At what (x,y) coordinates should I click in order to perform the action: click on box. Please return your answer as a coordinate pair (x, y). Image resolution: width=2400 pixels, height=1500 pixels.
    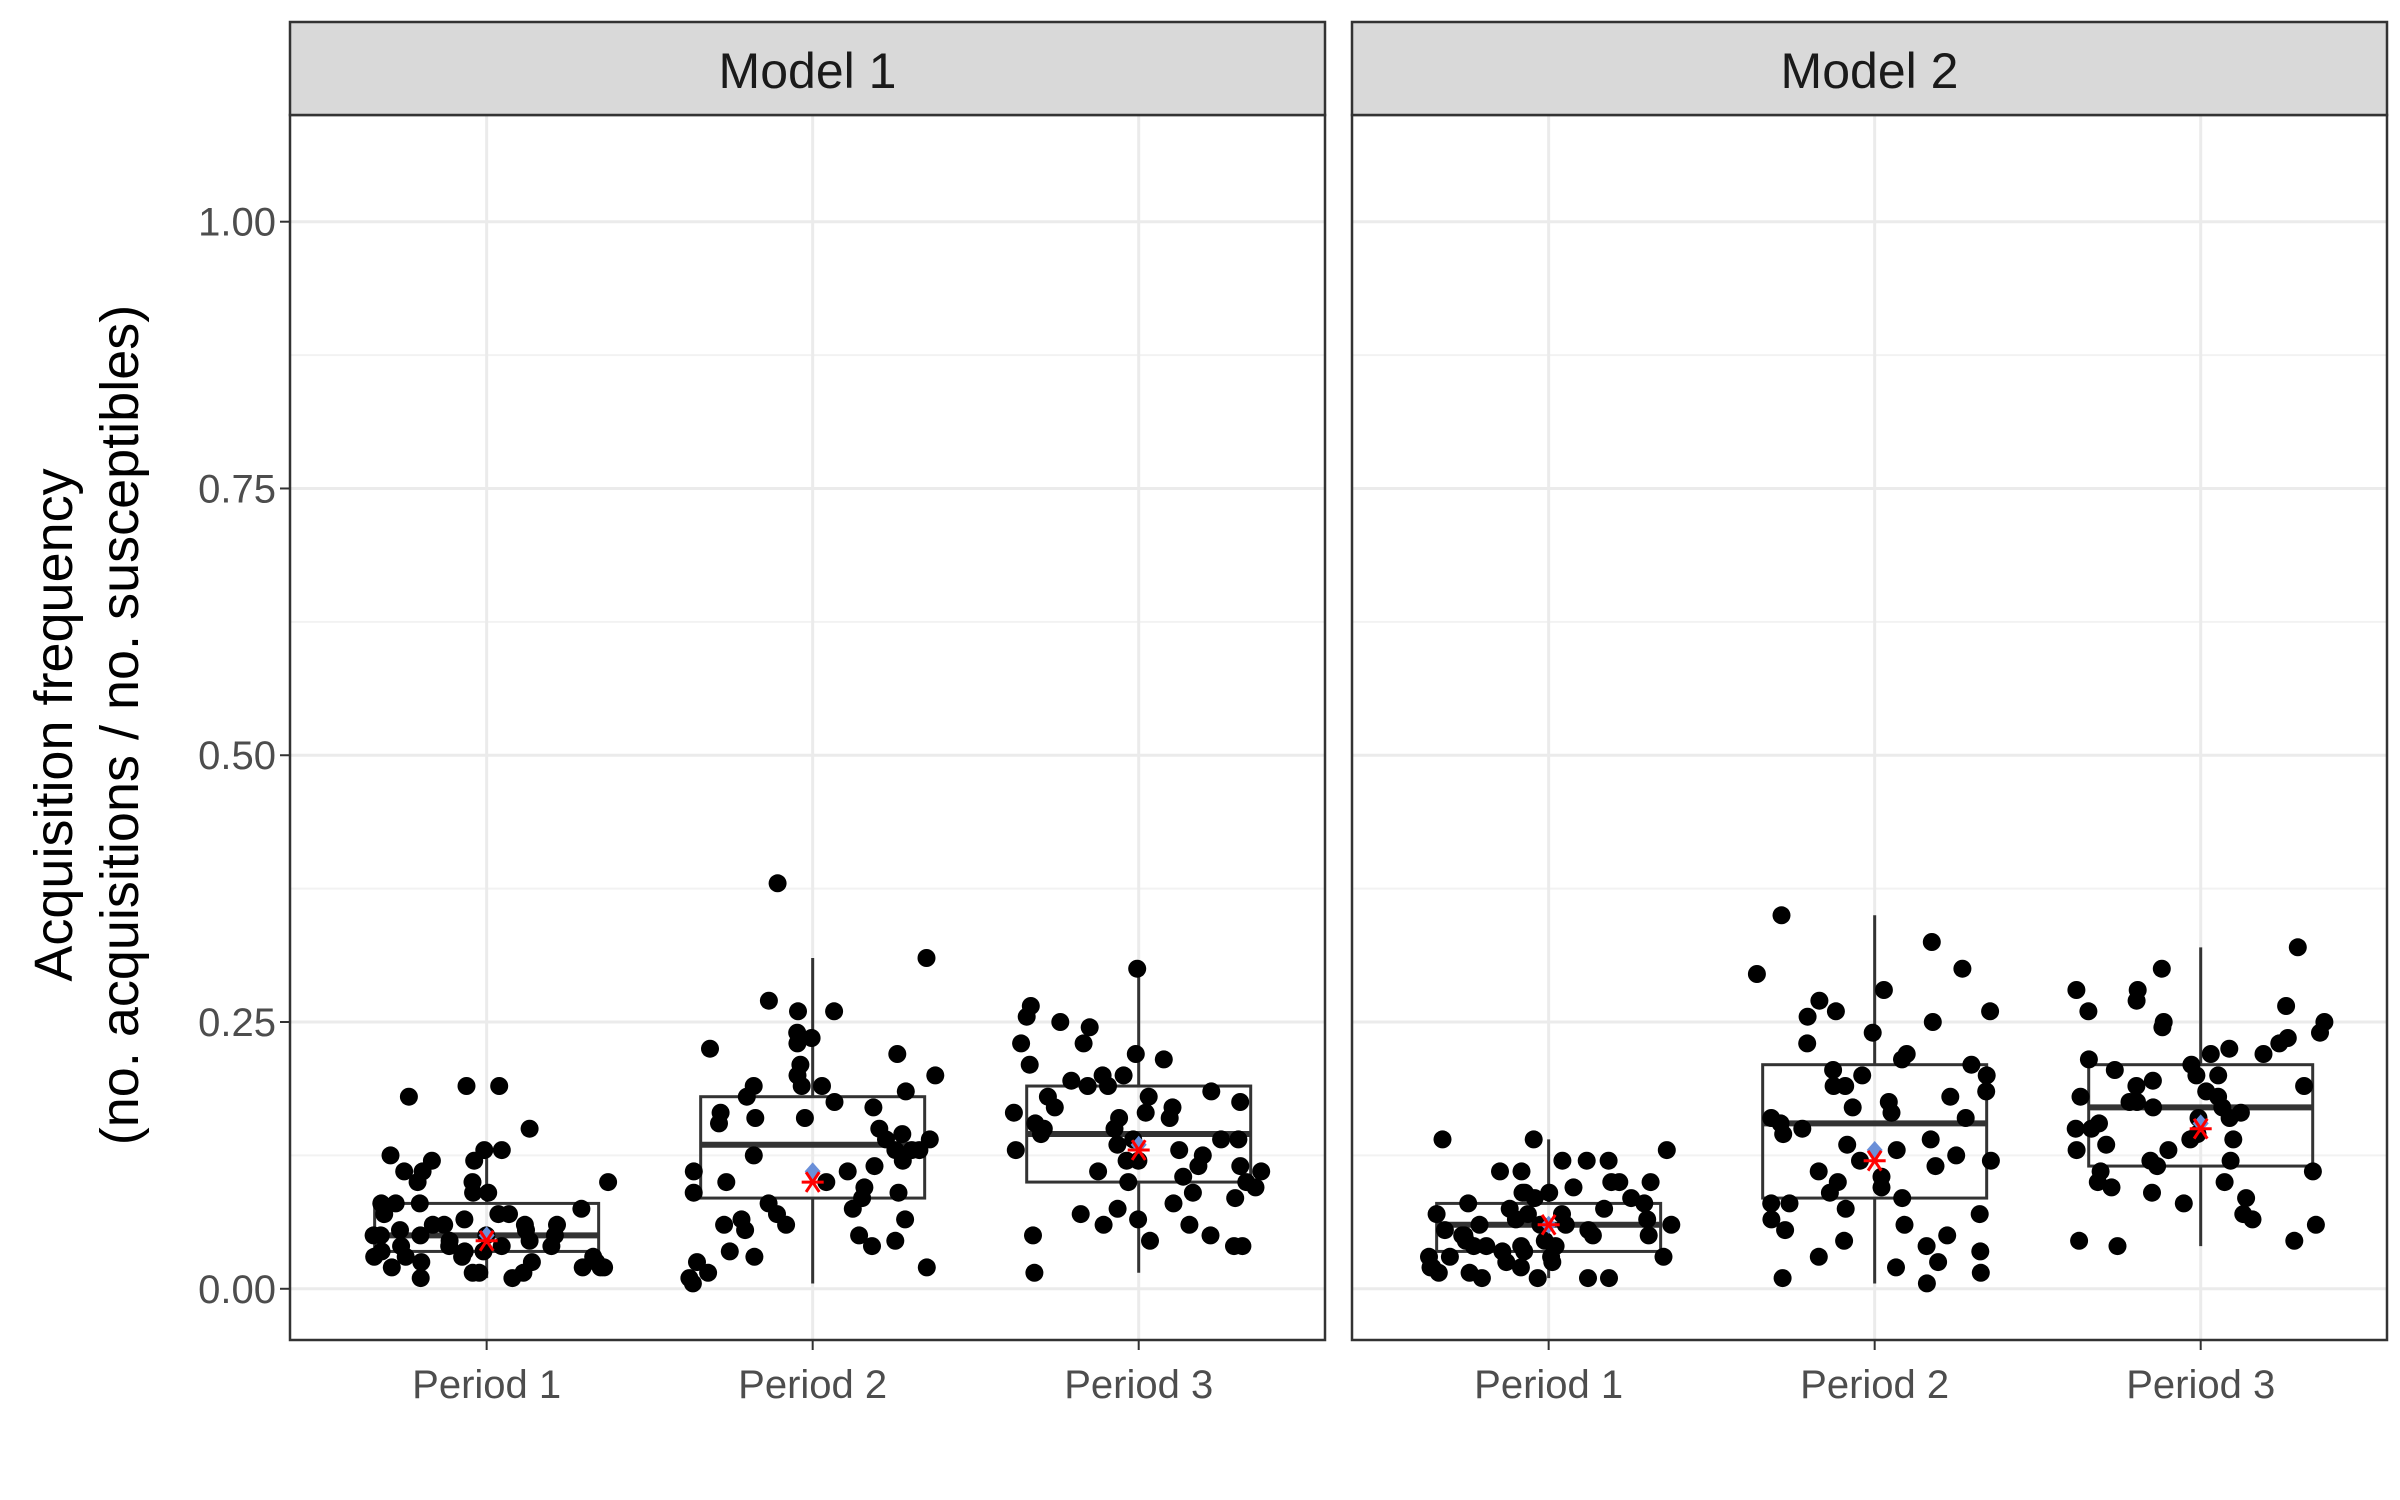
    Looking at the image, I should click on (1875, 1131).